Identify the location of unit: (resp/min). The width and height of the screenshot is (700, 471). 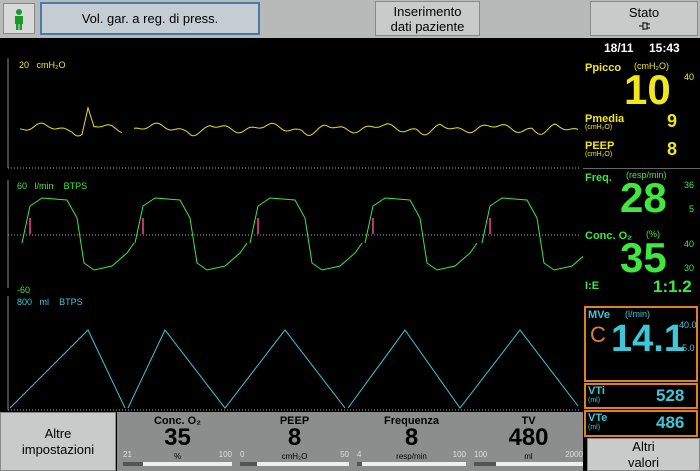
(646, 175).